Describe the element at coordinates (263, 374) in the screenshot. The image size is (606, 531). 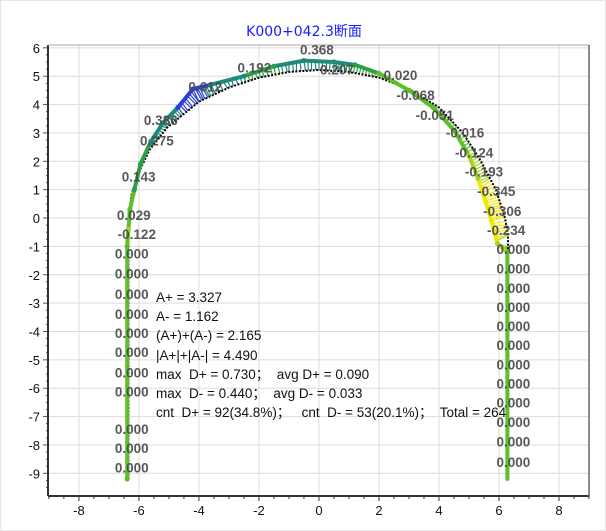
I see `stats-line: max D+ = 0.730； avg D+ = 0.090` at that location.